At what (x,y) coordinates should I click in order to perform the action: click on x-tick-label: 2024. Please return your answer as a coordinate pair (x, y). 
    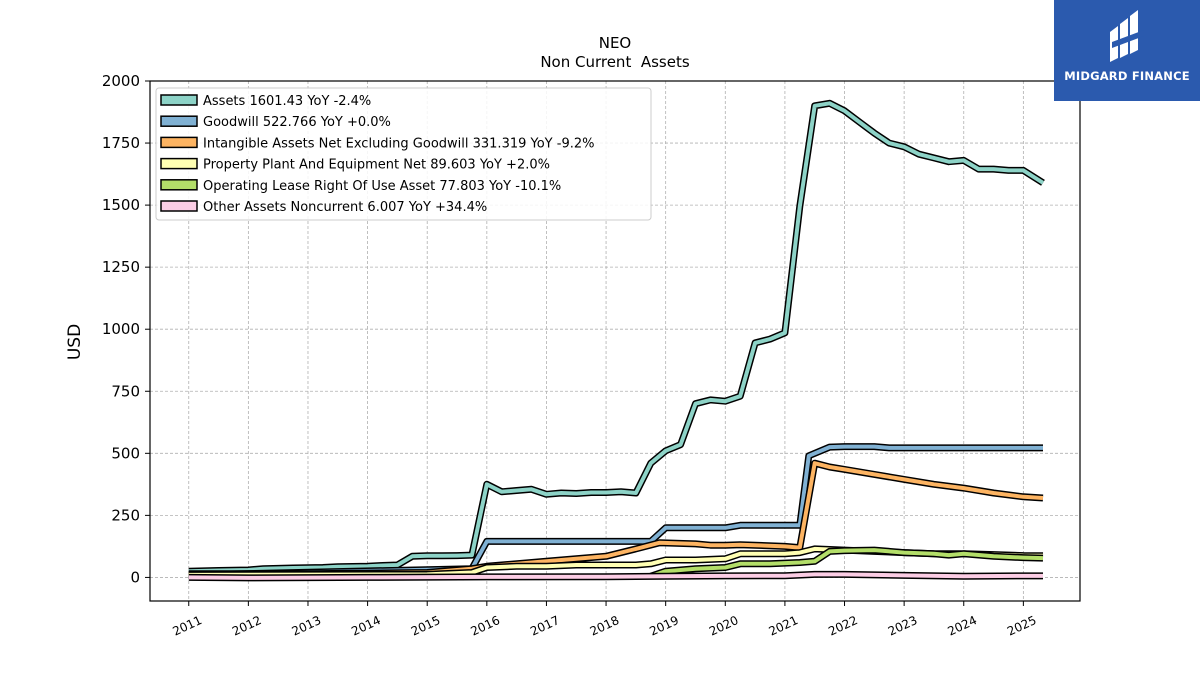
    Looking at the image, I should click on (962, 626).